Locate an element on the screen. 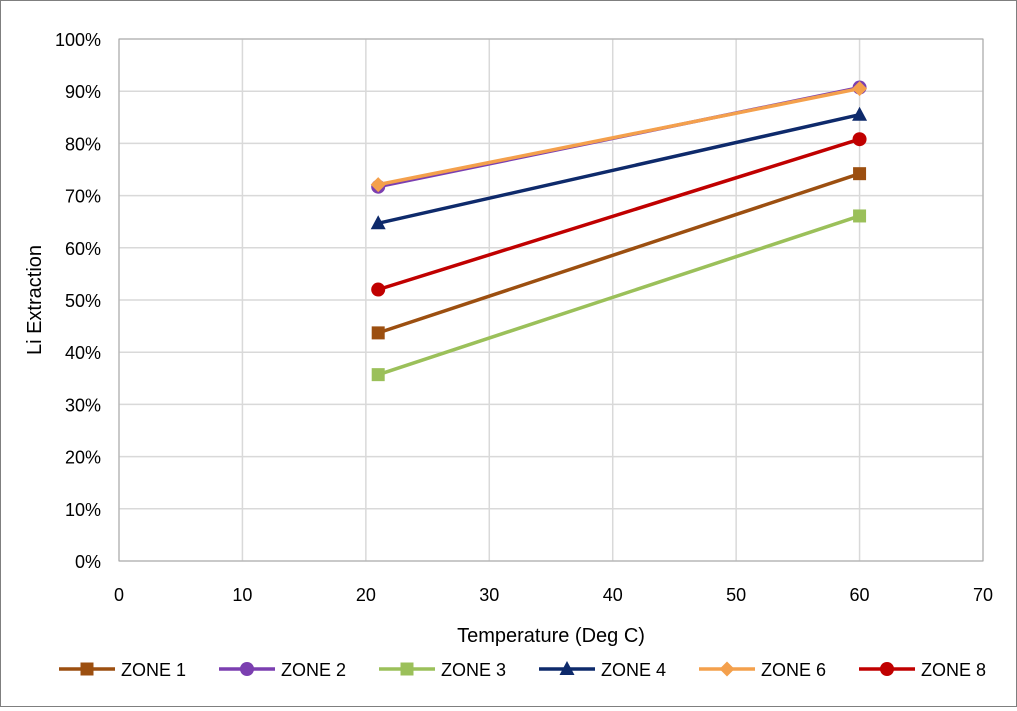 This screenshot has height=711, width=1017. legend-item-zone-6: ZONE 6 is located at coordinates (762, 670).